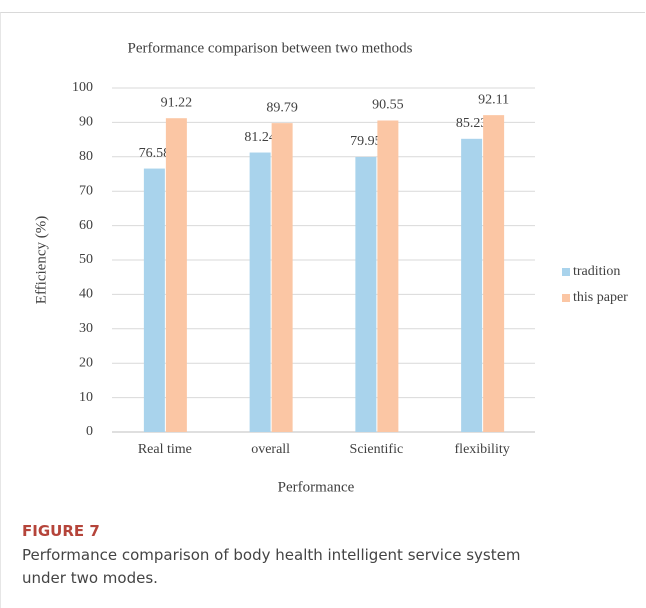 This screenshot has height=608, width=646. I want to click on y-axis-label: Efficiency (%), so click(41, 260).